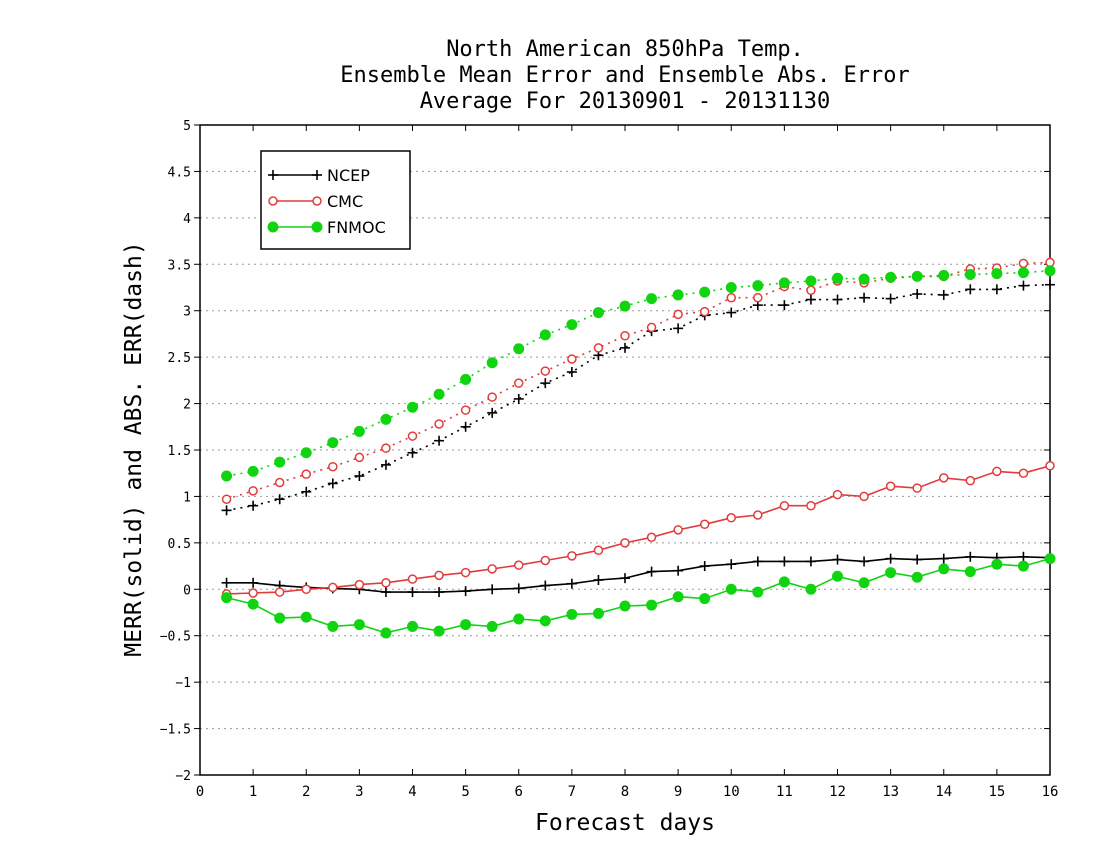 Image resolution: width=1100 pixels, height=850 pixels. Describe the element at coordinates (179, 265) in the screenshot. I see `y-tick-label: 3.5` at that location.